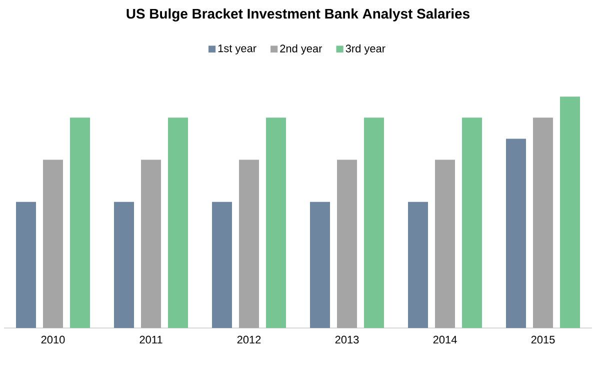 The width and height of the screenshot is (600, 374). I want to click on legend-label: 1st year, so click(237, 49).